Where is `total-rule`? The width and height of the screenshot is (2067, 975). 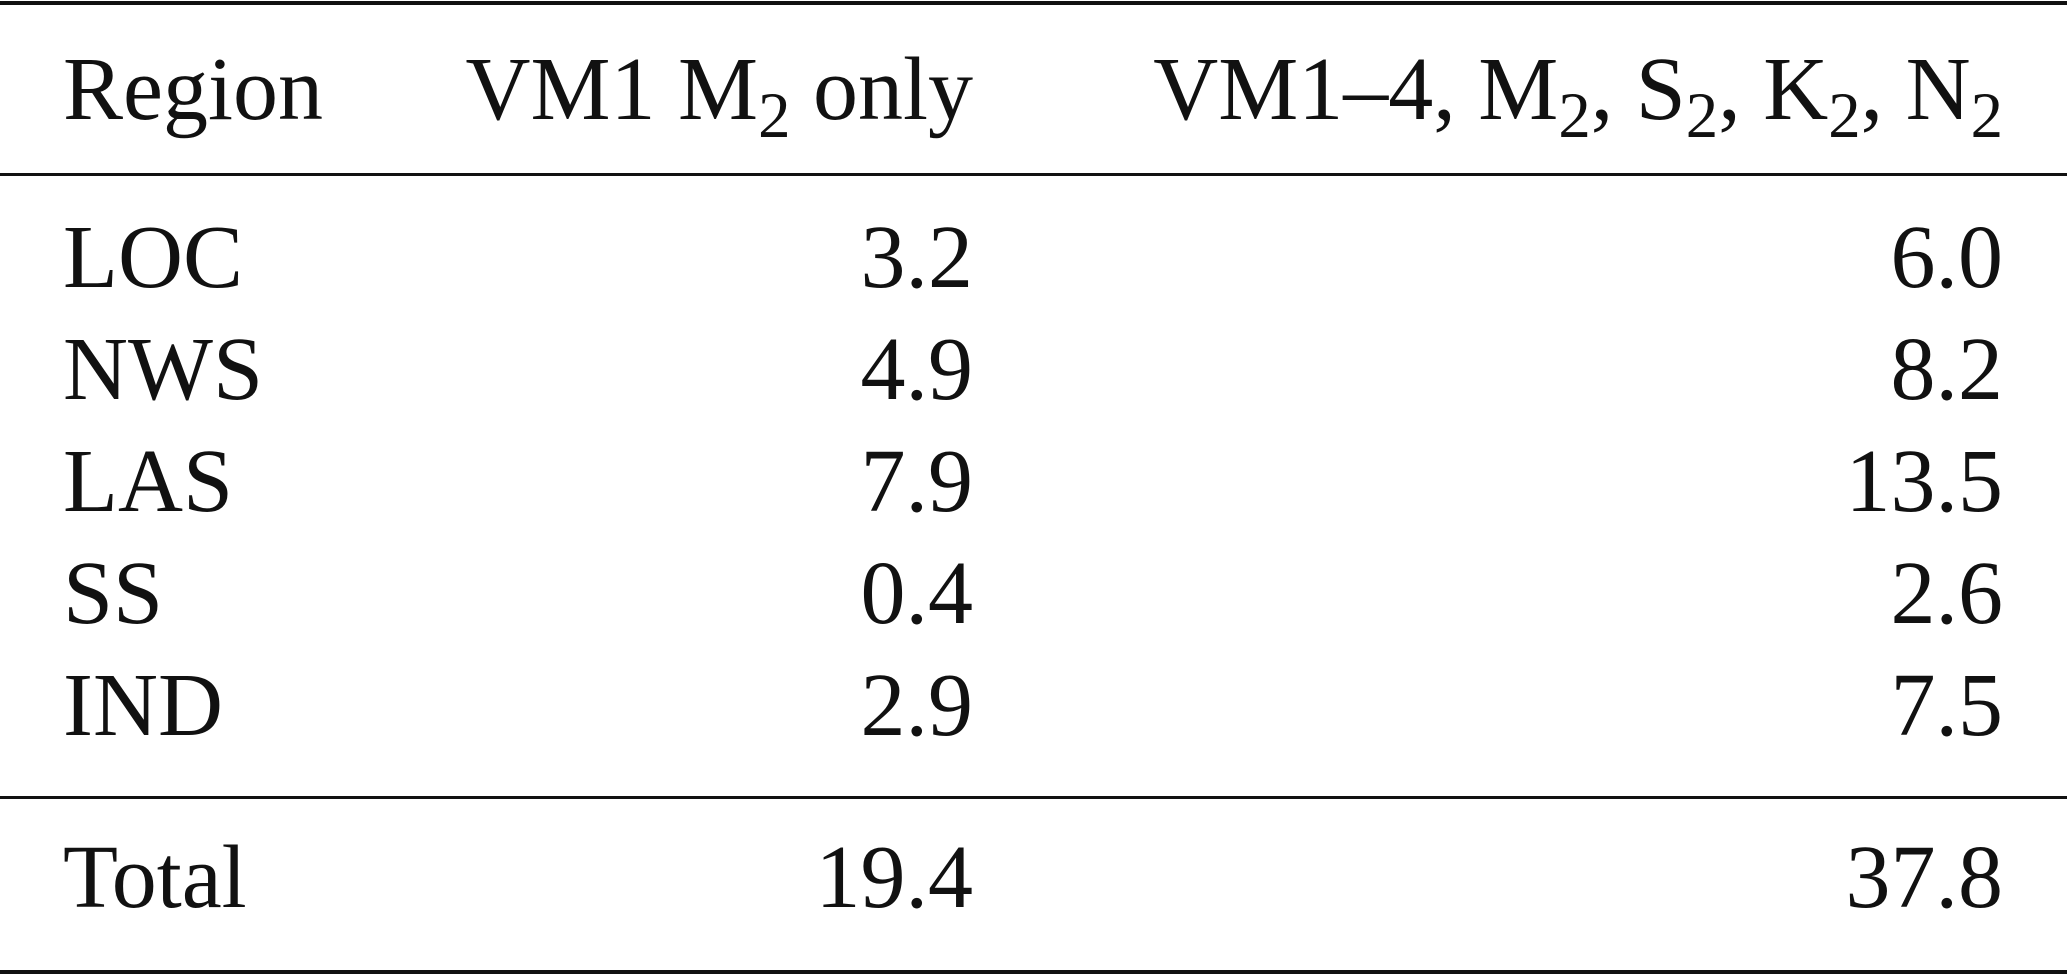 total-rule is located at coordinates (1033, 797).